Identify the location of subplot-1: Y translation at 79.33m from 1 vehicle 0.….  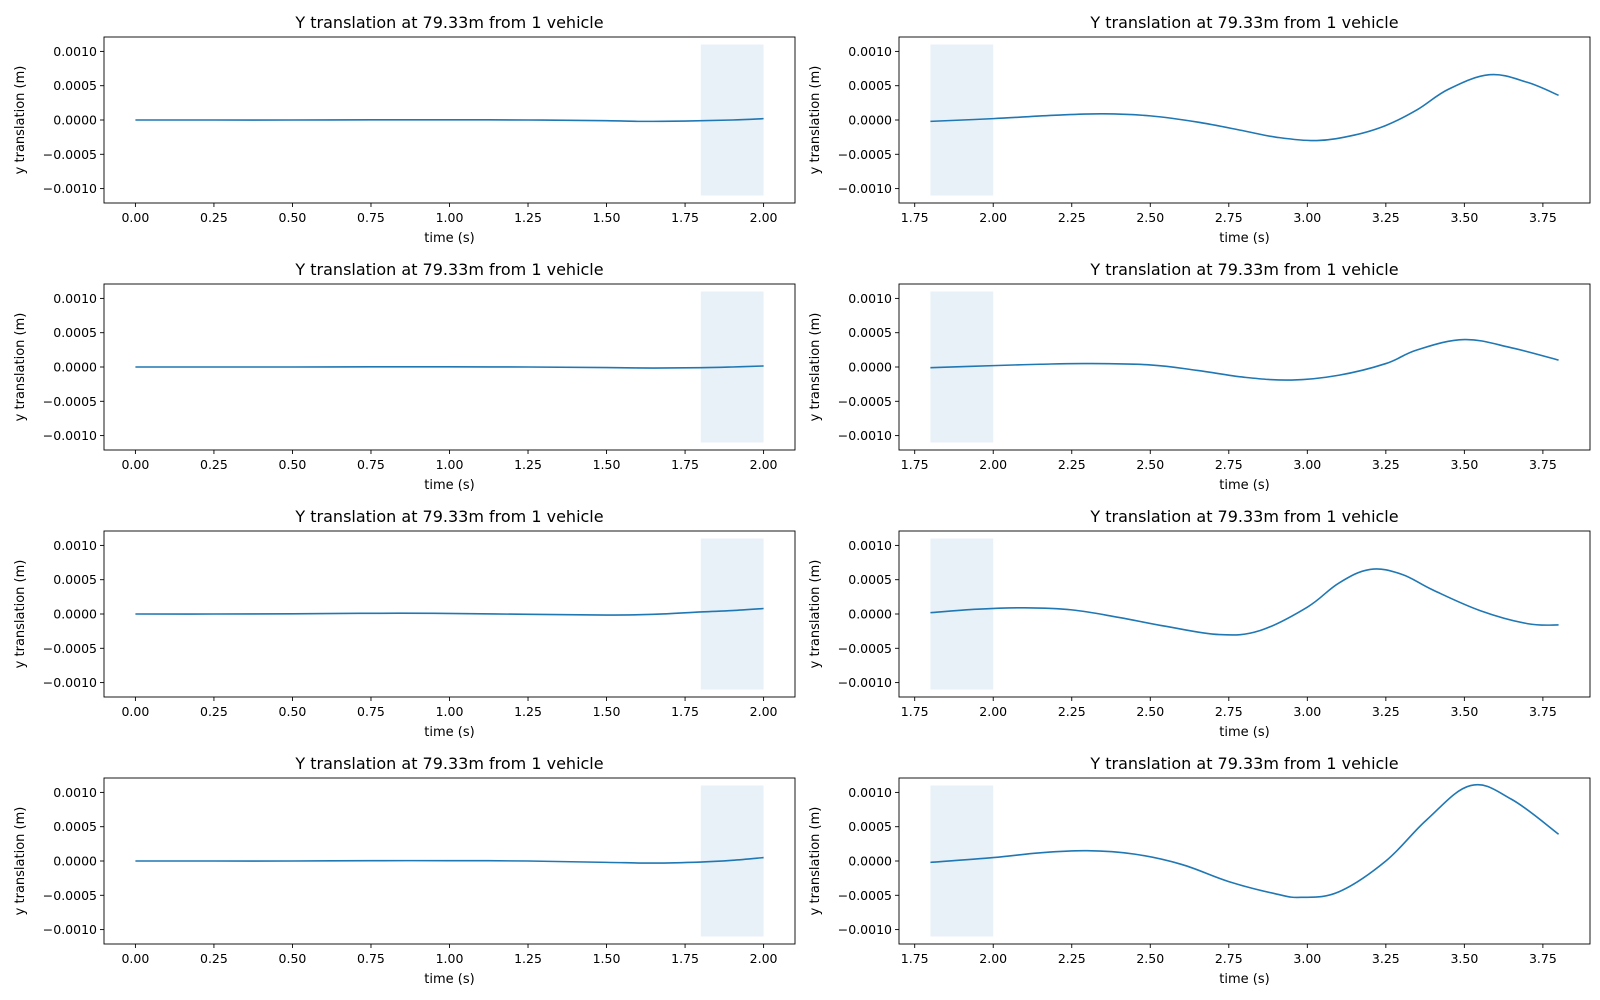
(404, 129).